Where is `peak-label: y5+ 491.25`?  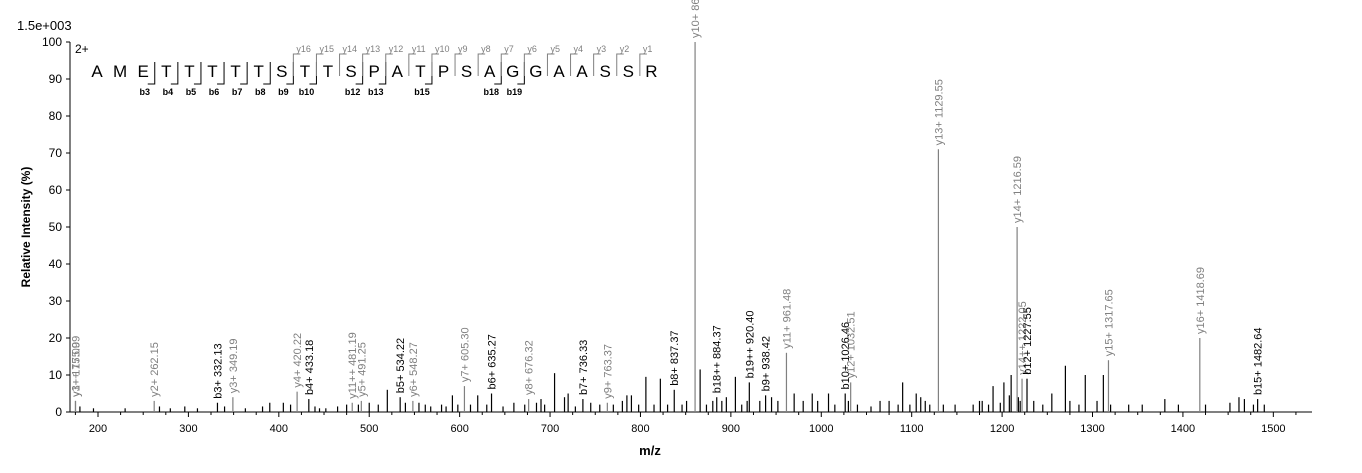
peak-label: y5+ 491.25 is located at coordinates (362, 369).